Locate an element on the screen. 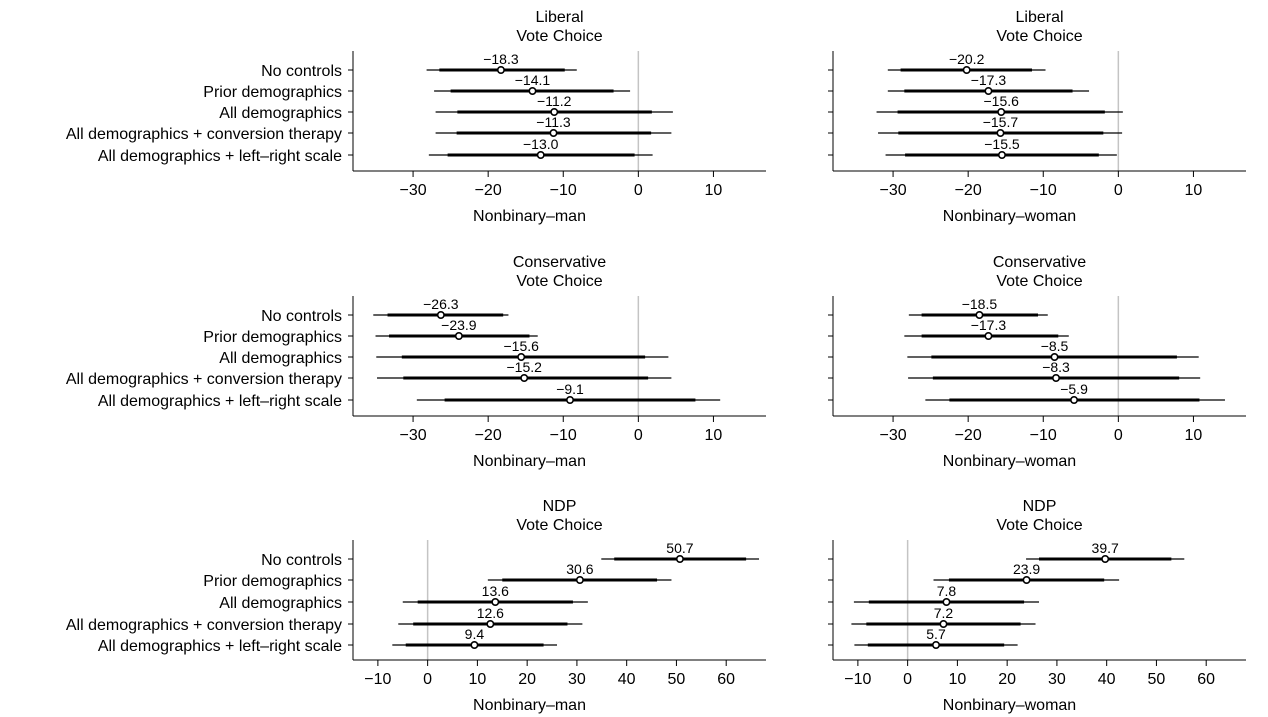 The height and width of the screenshot is (717, 1268). estimate-value-label: −17.3 is located at coordinates (989, 80).